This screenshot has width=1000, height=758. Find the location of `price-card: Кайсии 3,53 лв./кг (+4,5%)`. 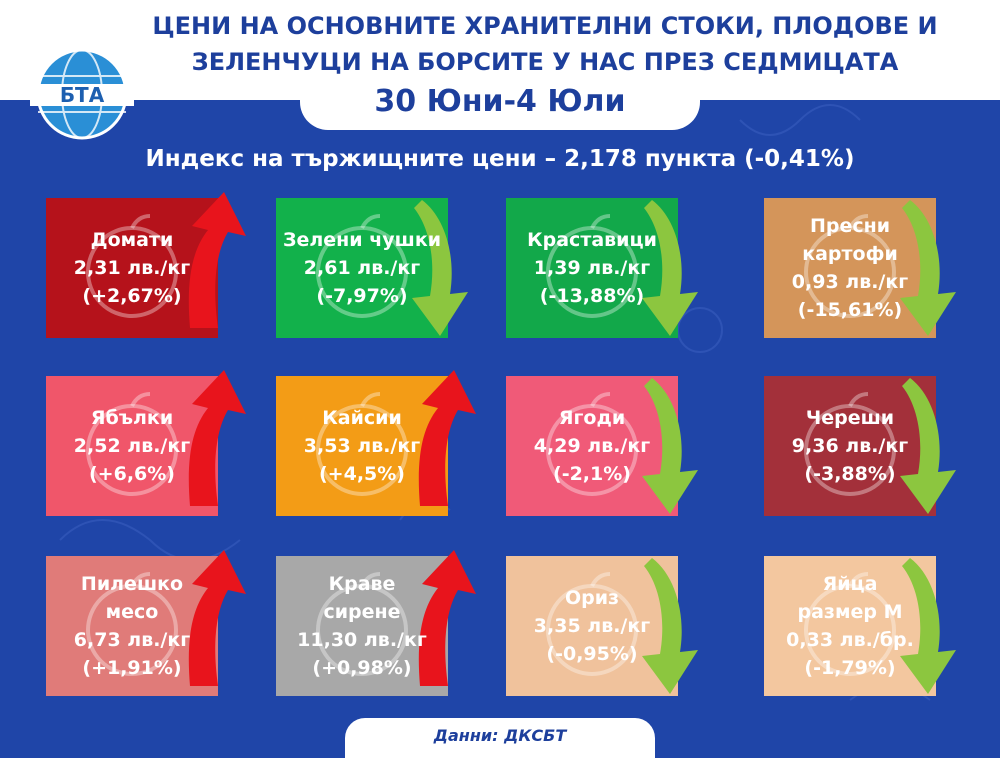

price-card: Кайсии 3,53 лв./кг (+4,5%) is located at coordinates (376, 443).